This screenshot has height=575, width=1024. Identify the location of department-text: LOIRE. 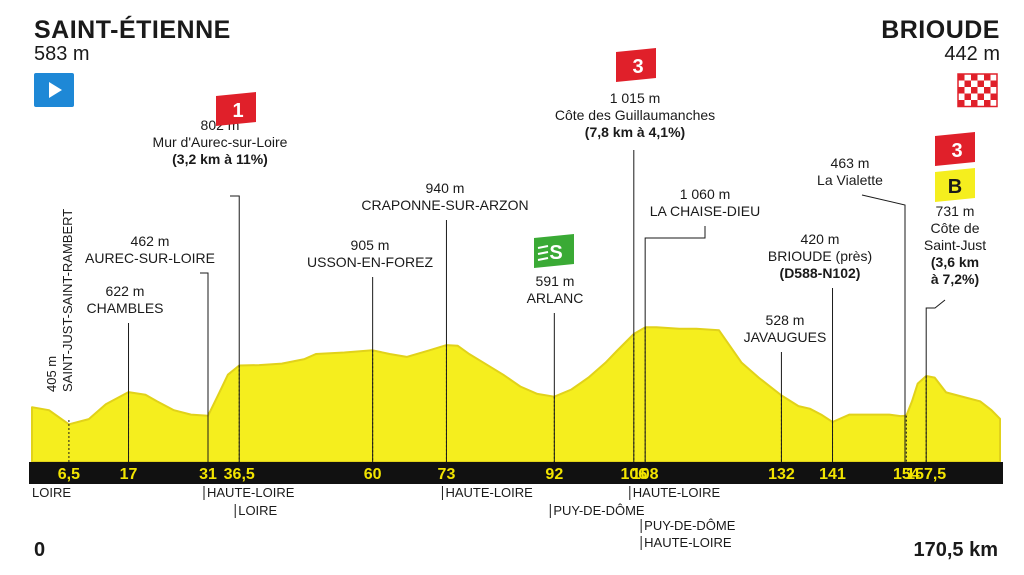
(51, 492).